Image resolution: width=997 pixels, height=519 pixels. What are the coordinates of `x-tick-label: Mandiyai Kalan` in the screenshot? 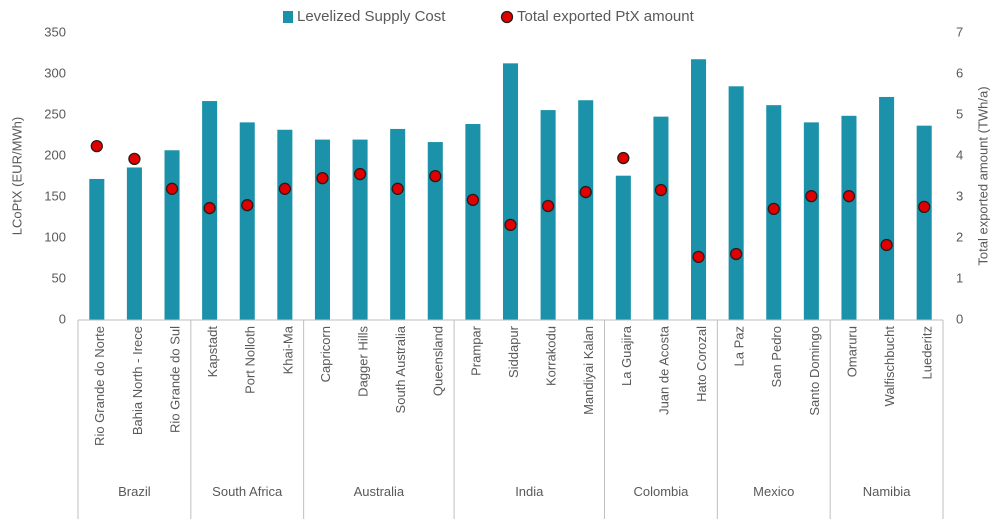 It's located at (588, 370).